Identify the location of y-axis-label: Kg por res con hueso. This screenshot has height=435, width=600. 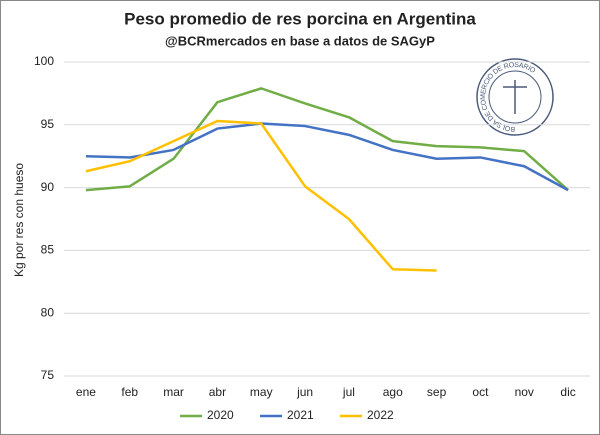
(19, 220).